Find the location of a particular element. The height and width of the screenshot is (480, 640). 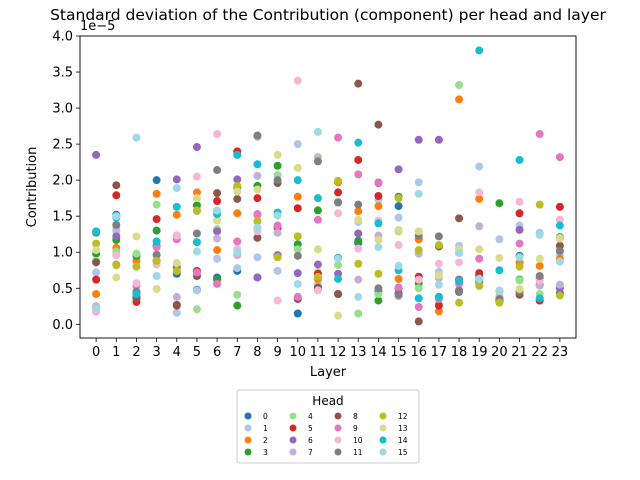

y-tick-label: 0.5 is located at coordinates (62, 289).